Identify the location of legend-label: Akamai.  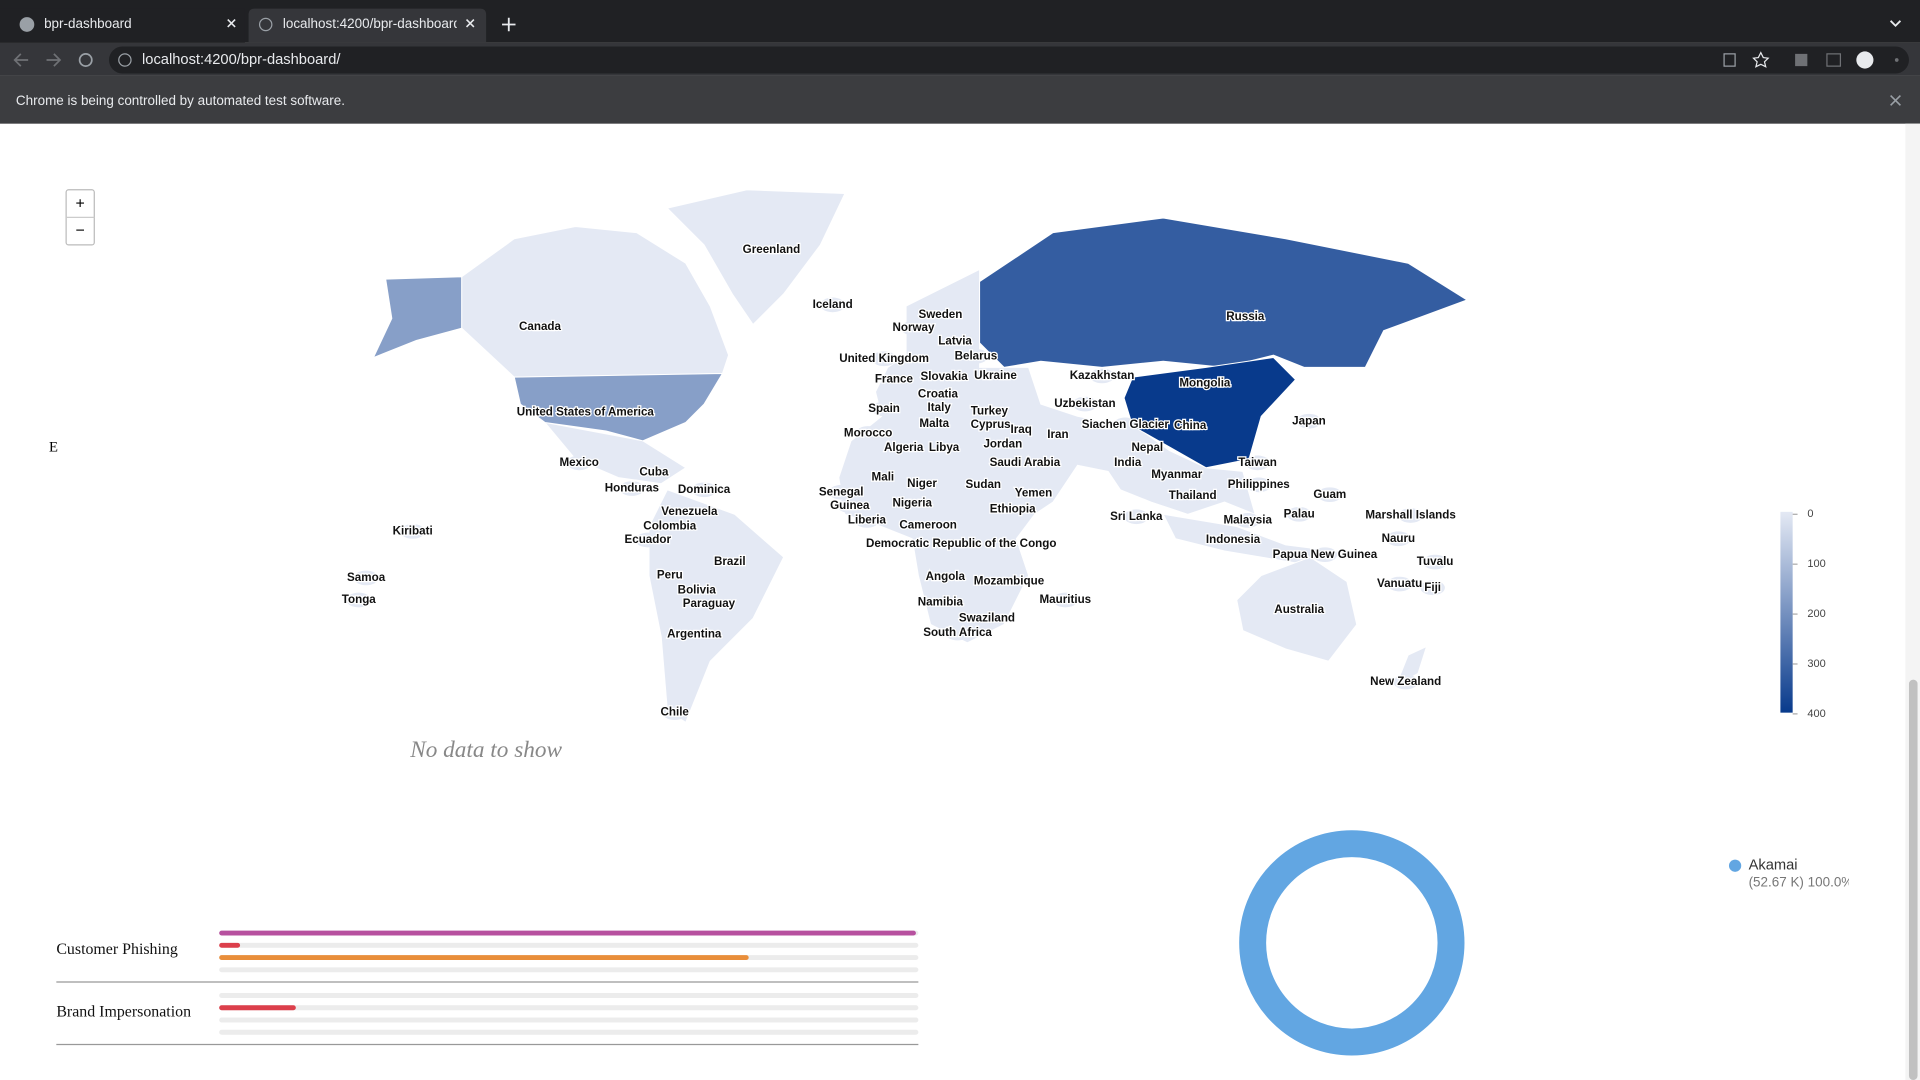
(1773, 866).